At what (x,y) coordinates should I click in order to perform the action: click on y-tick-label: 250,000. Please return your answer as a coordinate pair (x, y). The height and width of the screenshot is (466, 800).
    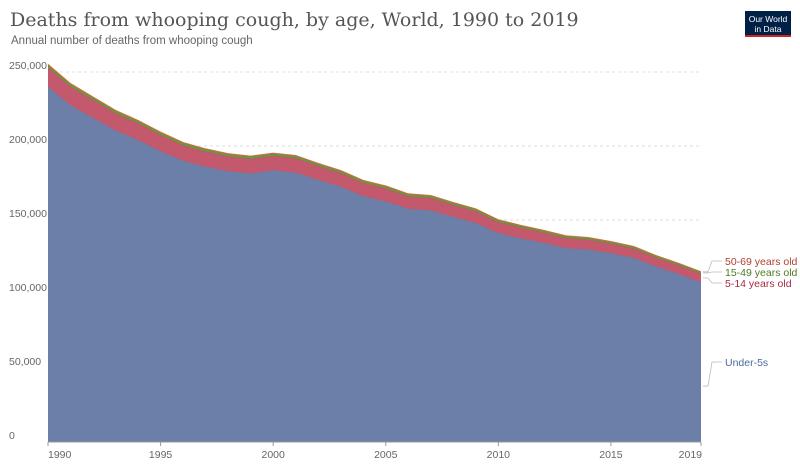
    Looking at the image, I should click on (28, 66).